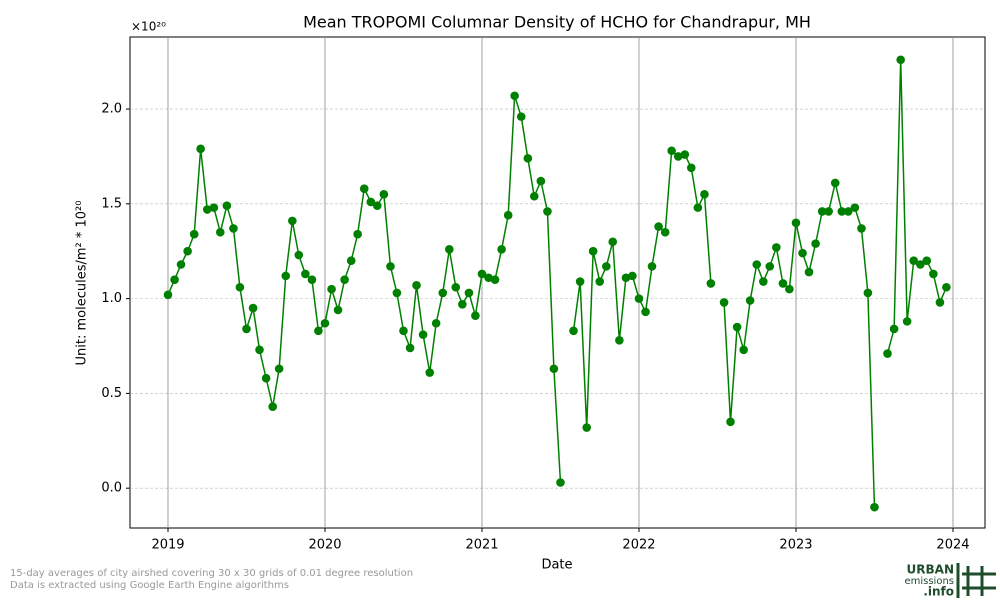 The image size is (1000, 600). Describe the element at coordinates (111, 109) in the screenshot. I see `y-tick-label: 2.0` at that location.